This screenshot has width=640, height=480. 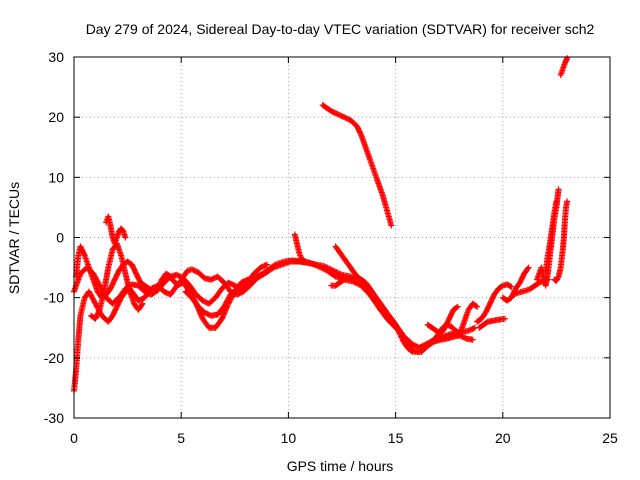 What do you see at coordinates (456, 321) in the screenshot?
I see `series-s12` at bounding box center [456, 321].